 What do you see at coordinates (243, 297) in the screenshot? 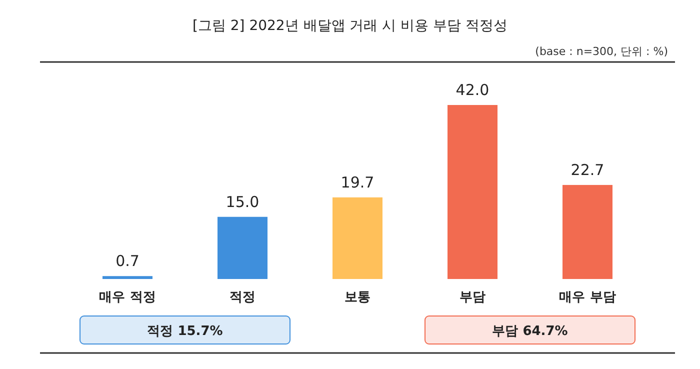
I see `x-tick-label: 적정` at bounding box center [243, 297].